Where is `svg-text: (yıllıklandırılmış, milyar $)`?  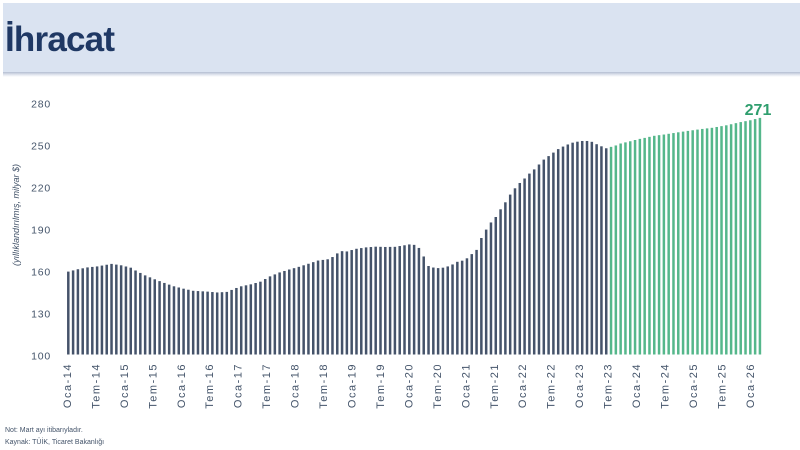 svg-text: (yıllıklandırılmış, milyar $) is located at coordinates (16, 215).